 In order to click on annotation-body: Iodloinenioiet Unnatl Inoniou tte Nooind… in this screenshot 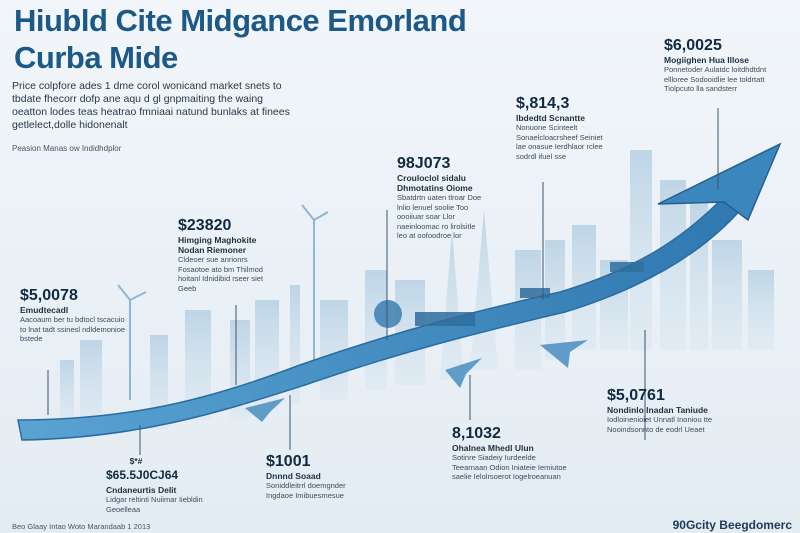, I will do `click(660, 424)`.